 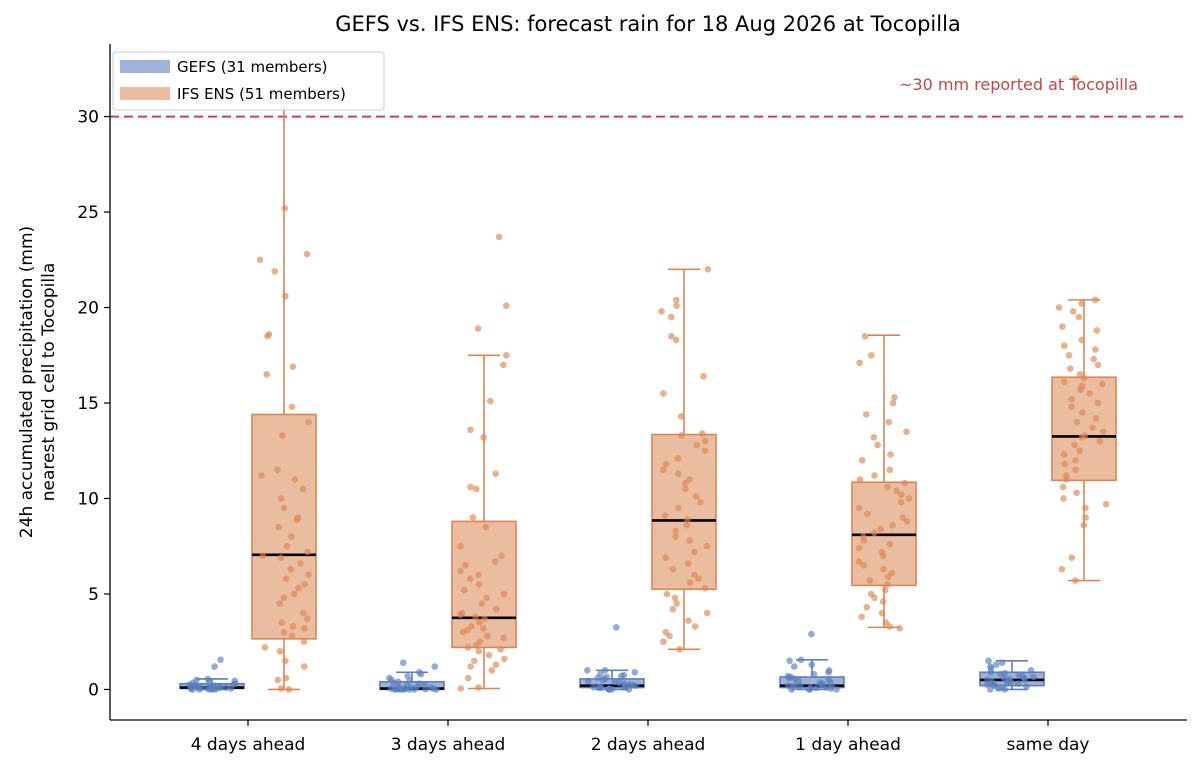 I want to click on y-tick-label: 10, so click(x=88, y=499).